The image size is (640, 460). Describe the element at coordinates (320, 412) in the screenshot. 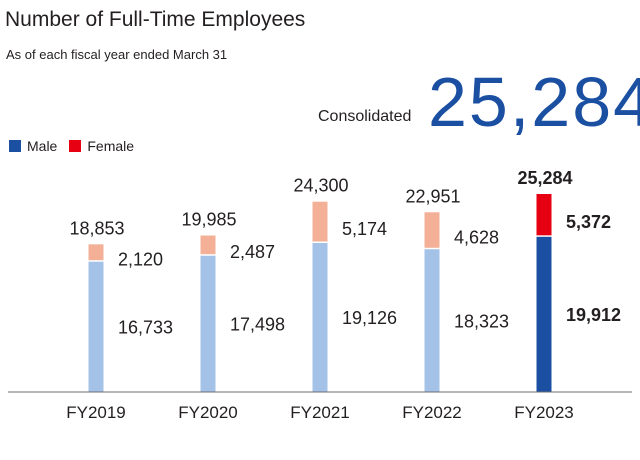

I see `x-tick-FY2021: FY2021` at that location.